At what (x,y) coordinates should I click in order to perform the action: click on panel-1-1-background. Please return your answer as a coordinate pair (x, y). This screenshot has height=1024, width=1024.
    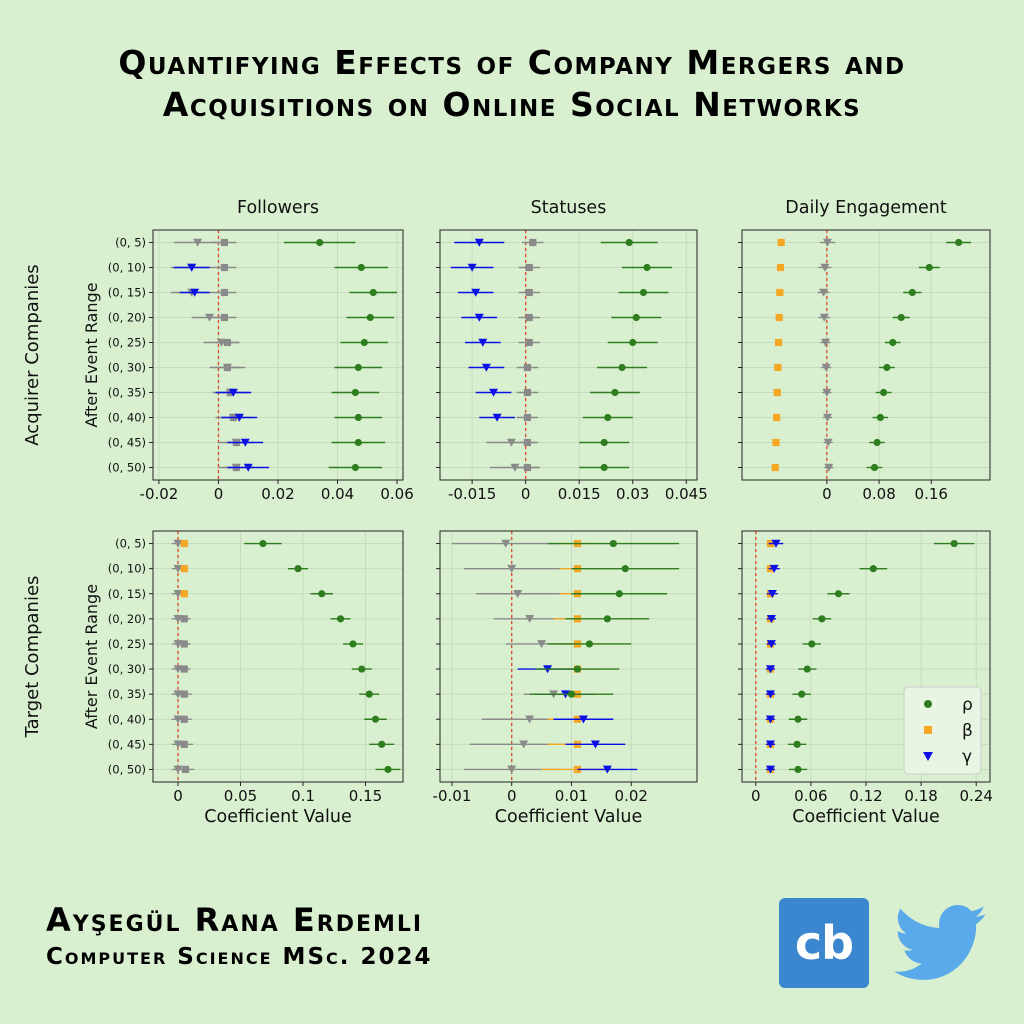
    Looking at the image, I should click on (568, 656).